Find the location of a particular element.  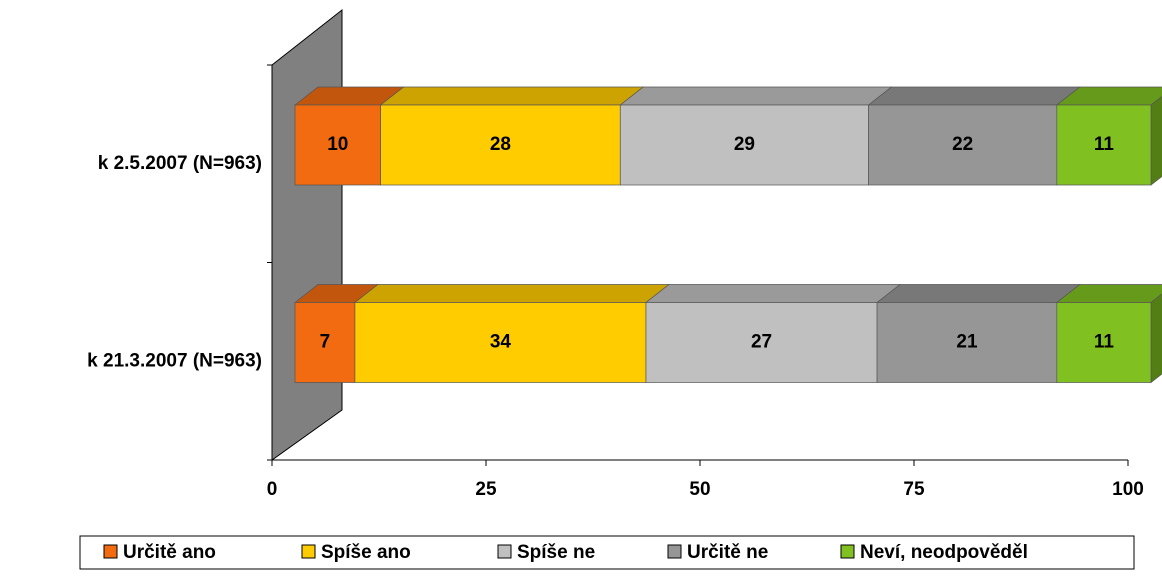

legend-label: Spíše ano is located at coordinates (366, 552).